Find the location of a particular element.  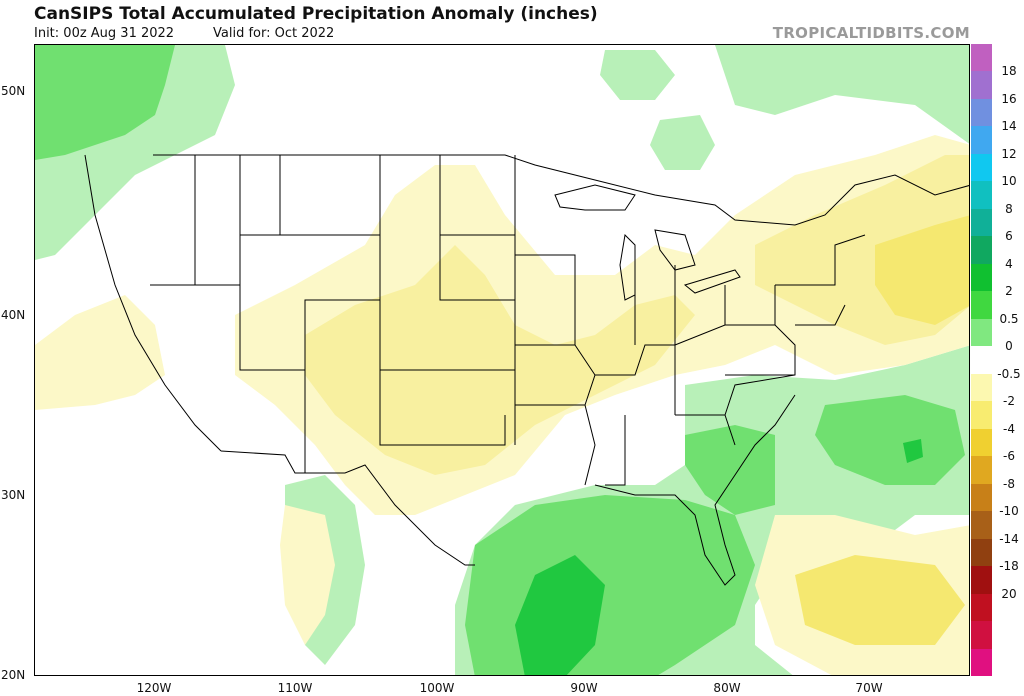

colorbar-tick-label: 16 is located at coordinates (1009, 98).